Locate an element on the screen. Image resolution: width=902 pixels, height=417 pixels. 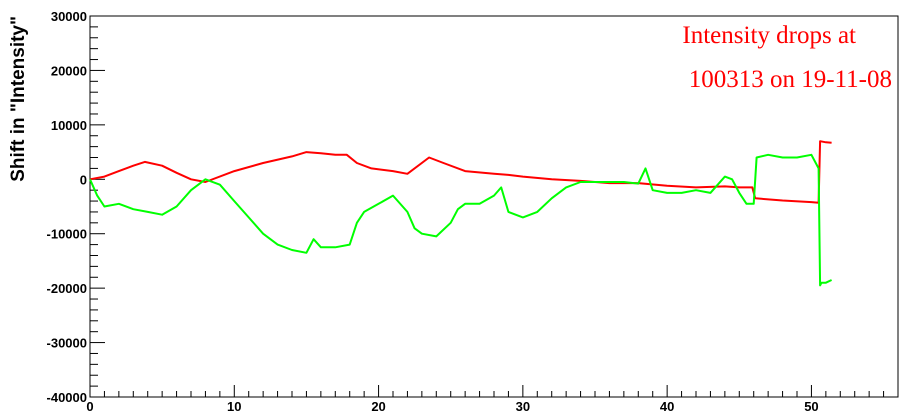
x-tick-label: 20 is located at coordinates (378, 406).